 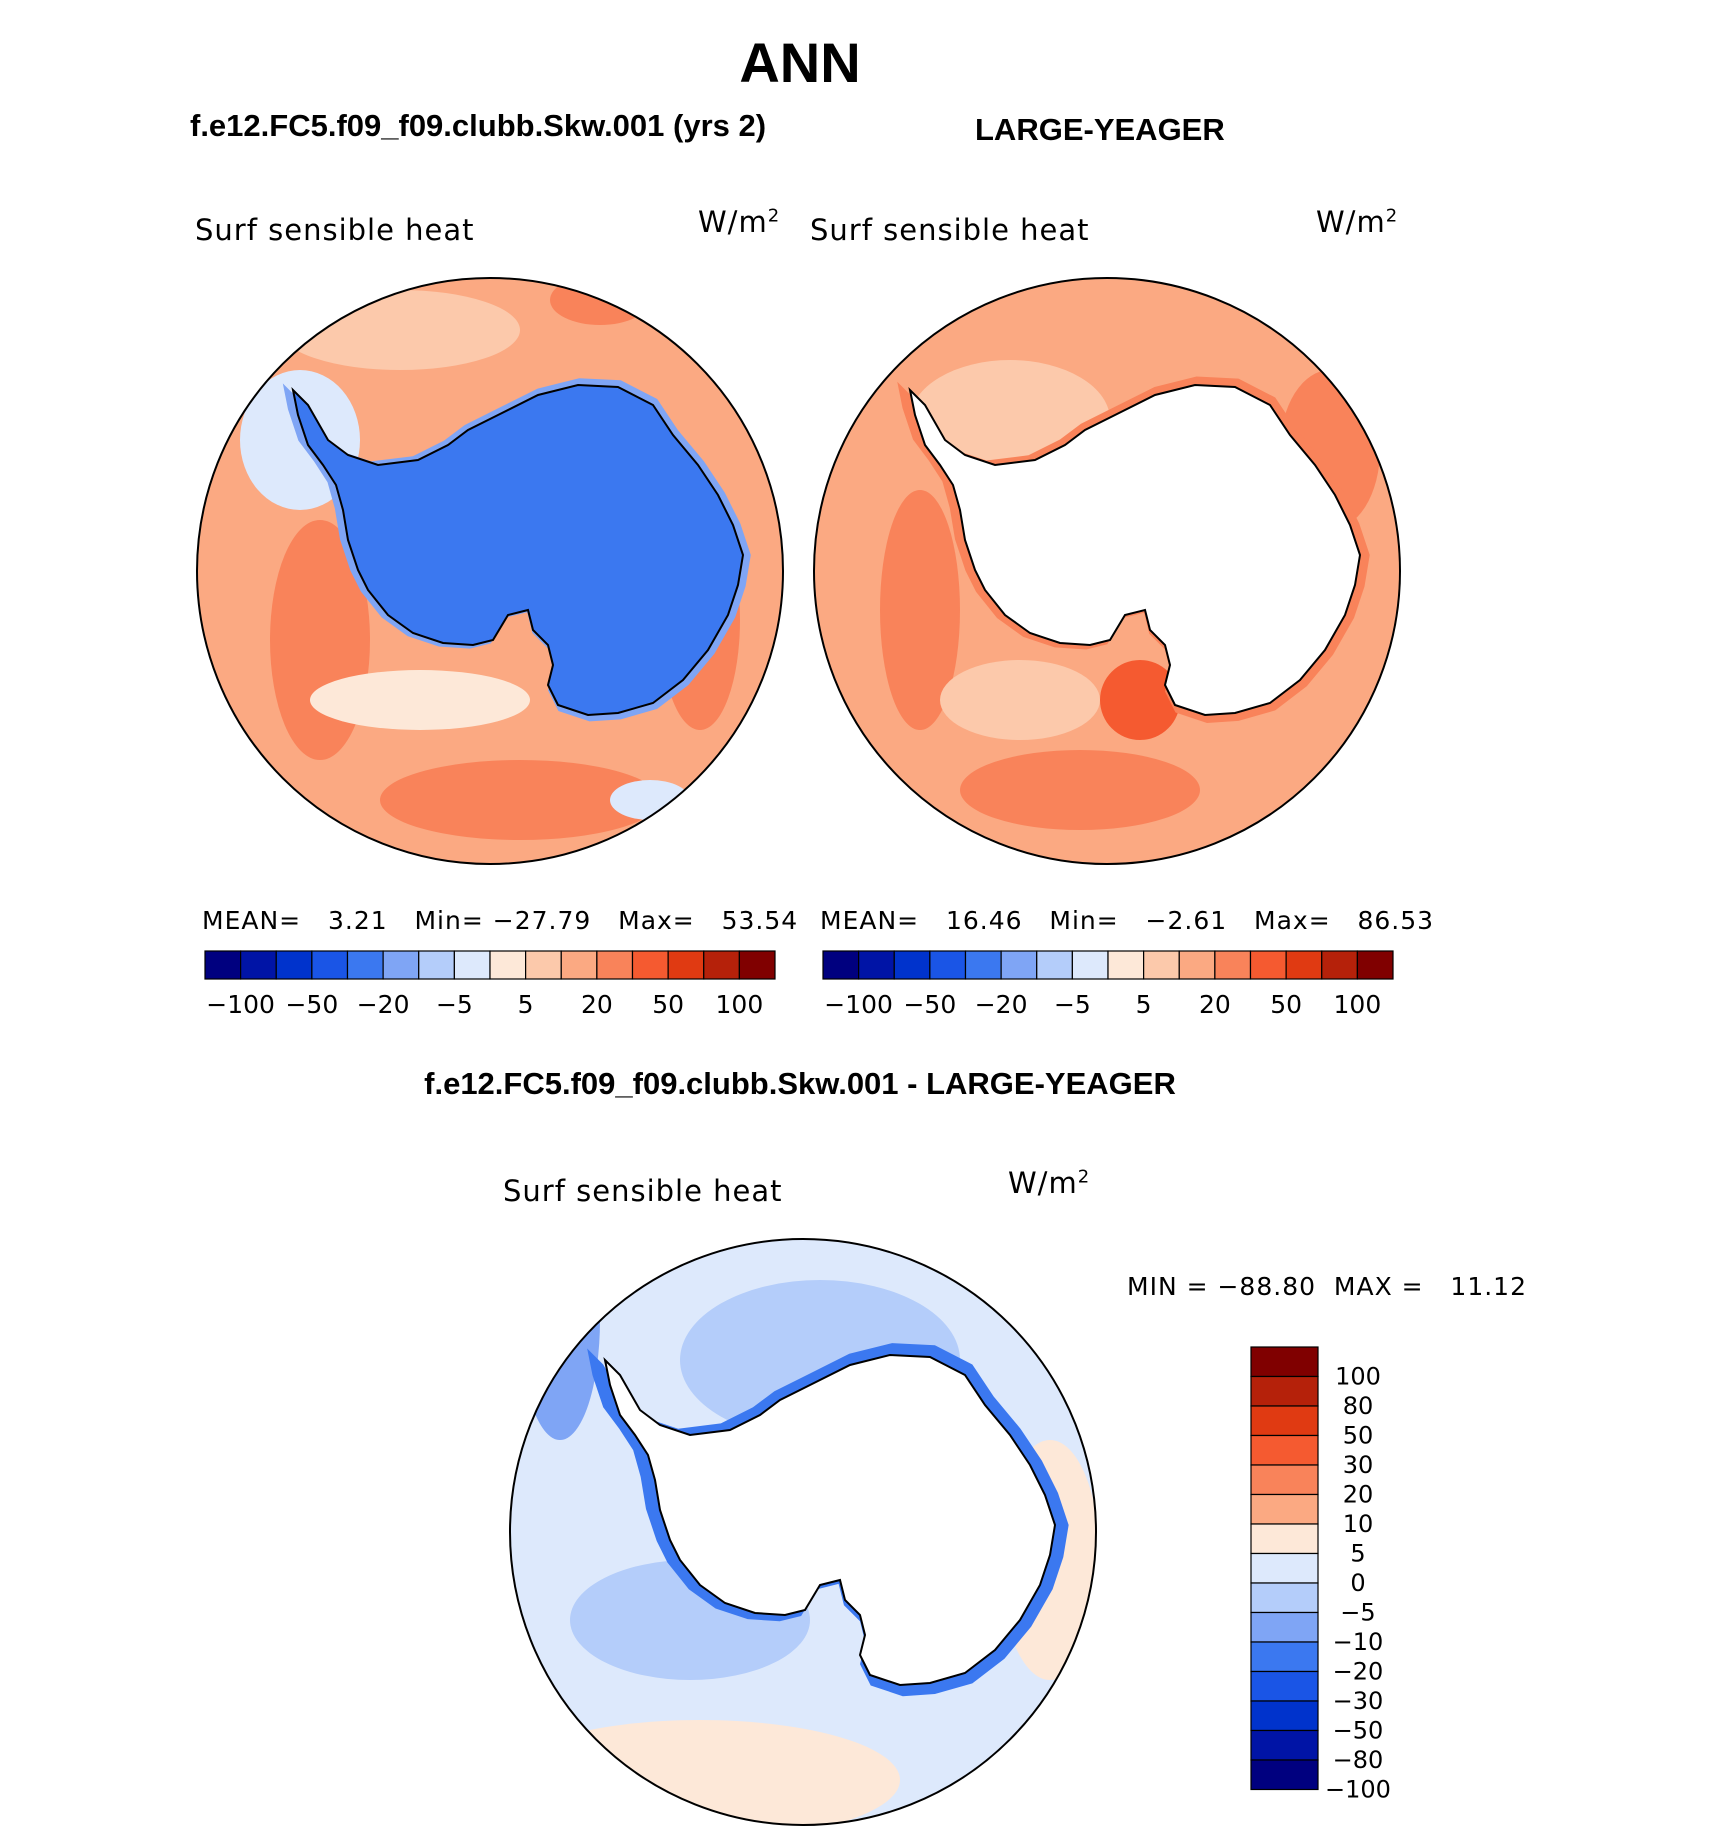 I want to click on panel3-variable-label: Surf sensible heat, so click(x=643, y=1191).